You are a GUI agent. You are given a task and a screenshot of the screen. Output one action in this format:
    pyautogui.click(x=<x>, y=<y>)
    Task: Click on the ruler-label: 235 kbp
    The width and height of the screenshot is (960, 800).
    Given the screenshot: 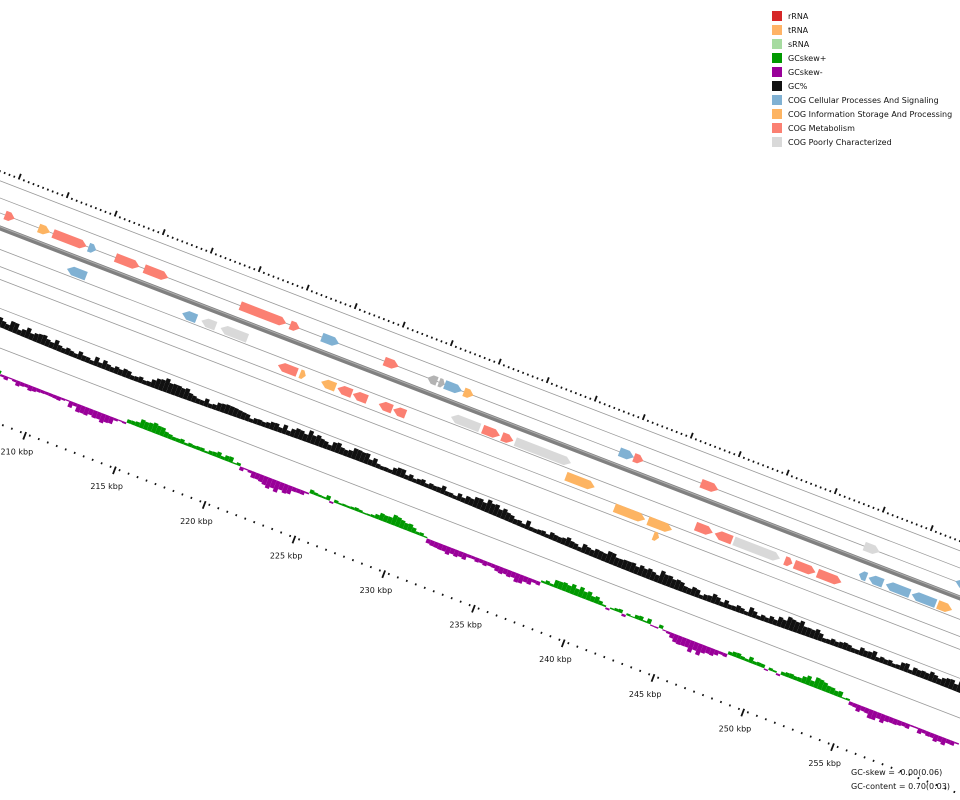 What is the action you would take?
    pyautogui.click(x=465, y=625)
    